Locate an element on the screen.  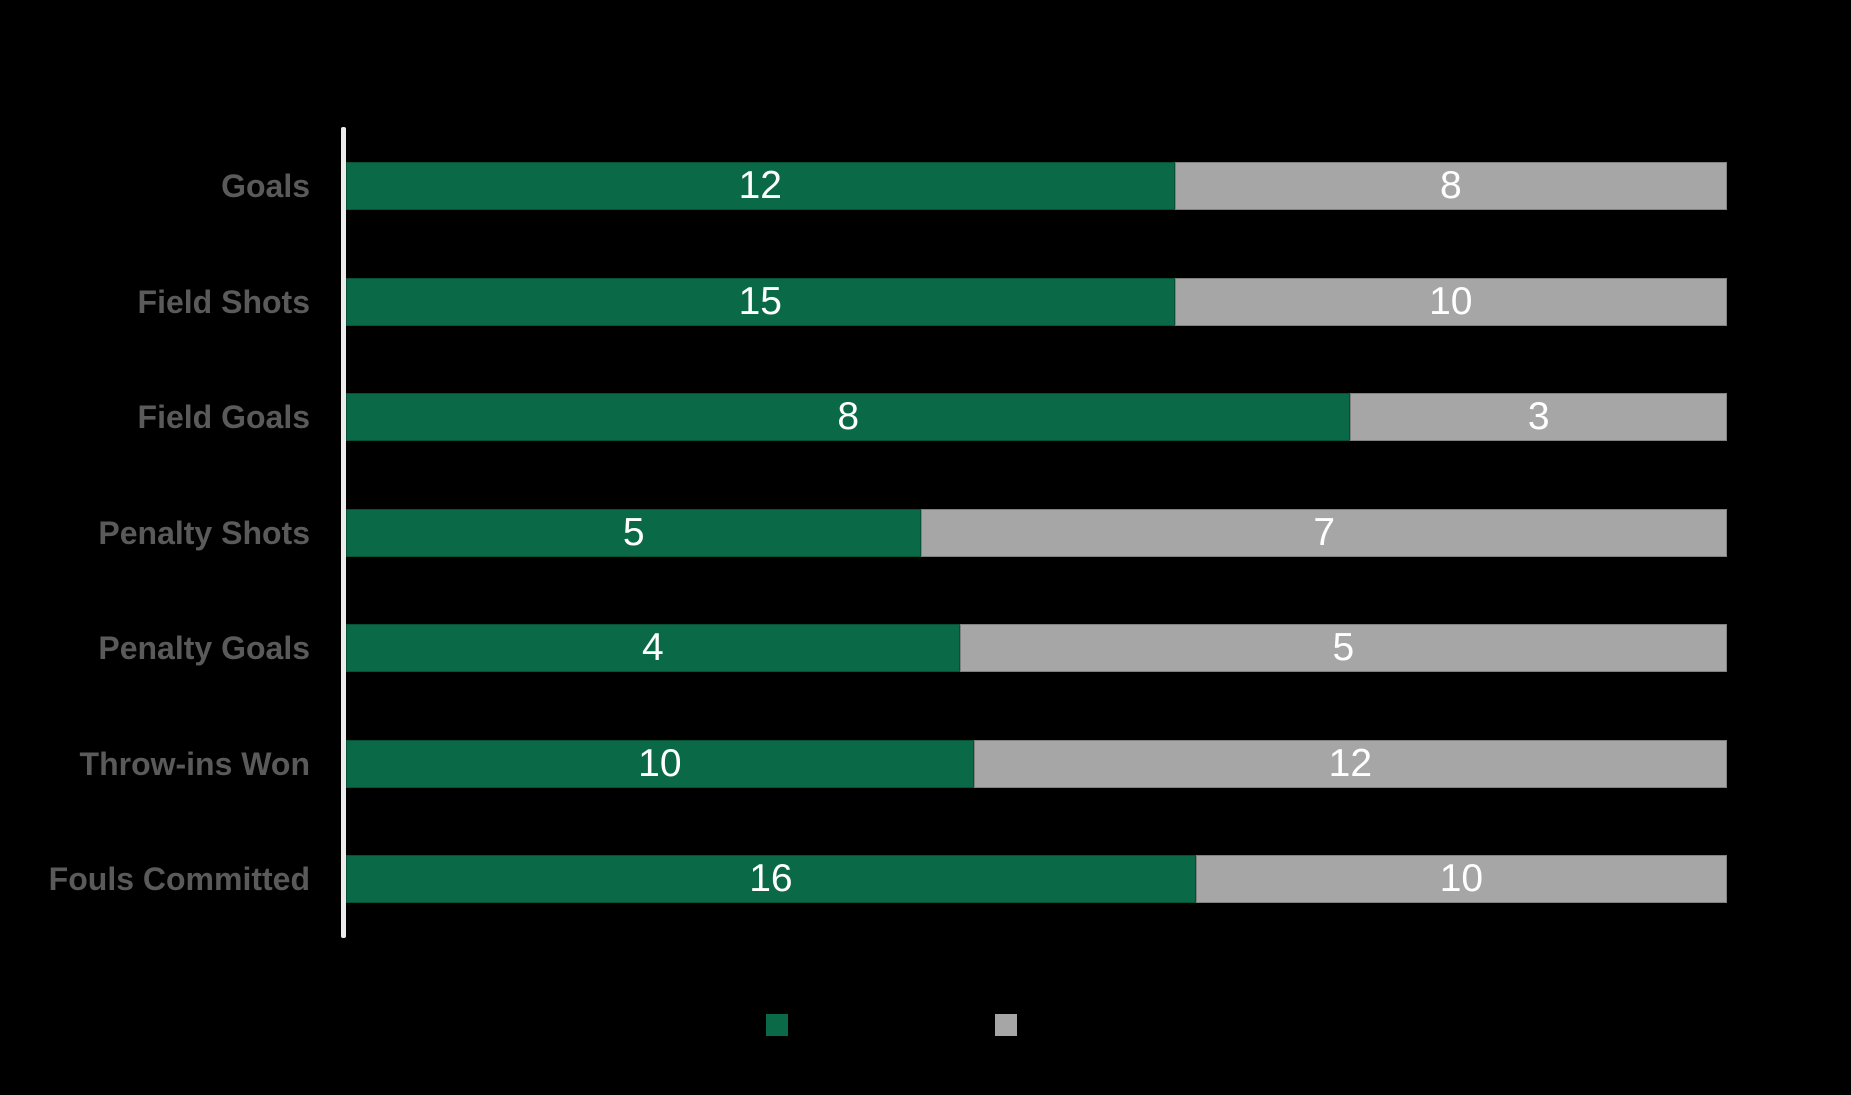
bar-segment-series-2-gray: 8 is located at coordinates (1450, 186).